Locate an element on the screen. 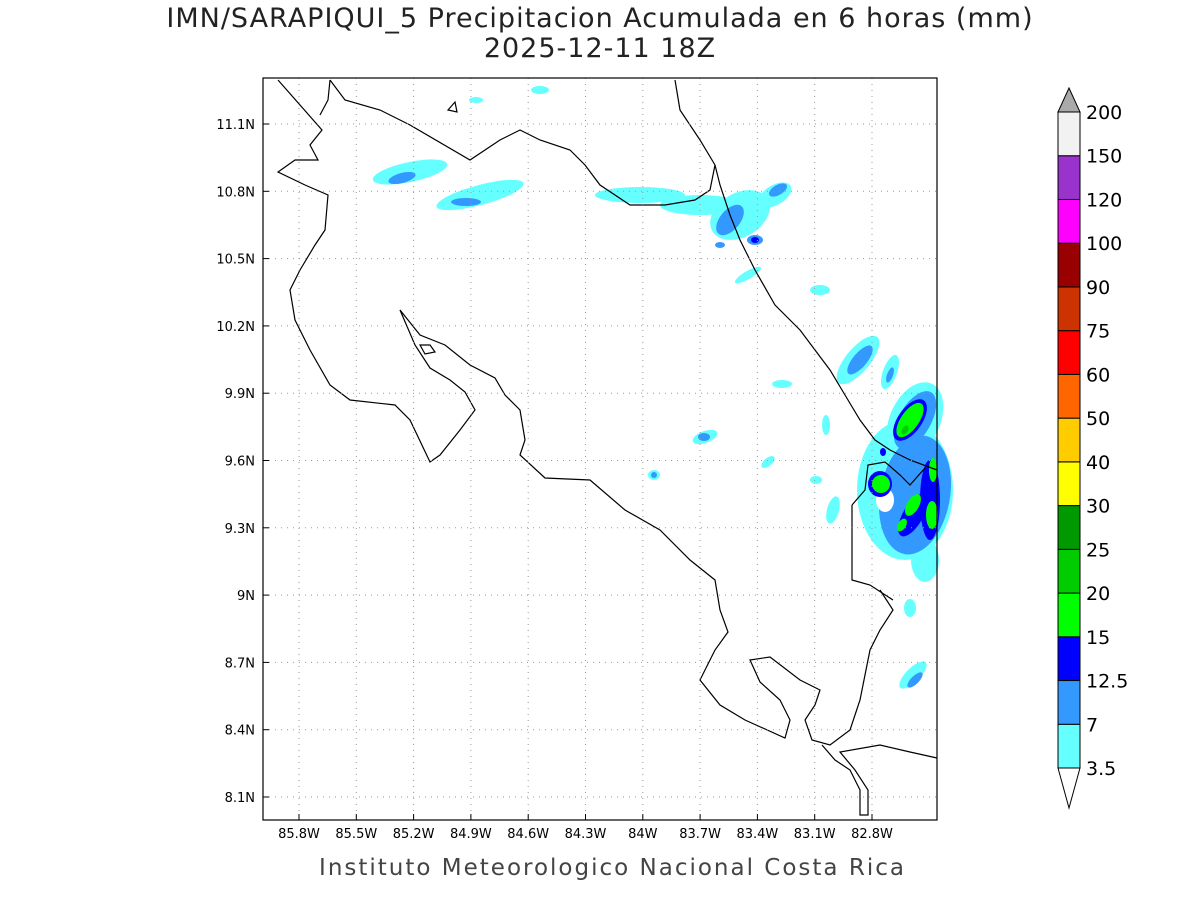 This screenshot has height=900, width=1200. latitude-label: 10.2N is located at coordinates (235, 327).